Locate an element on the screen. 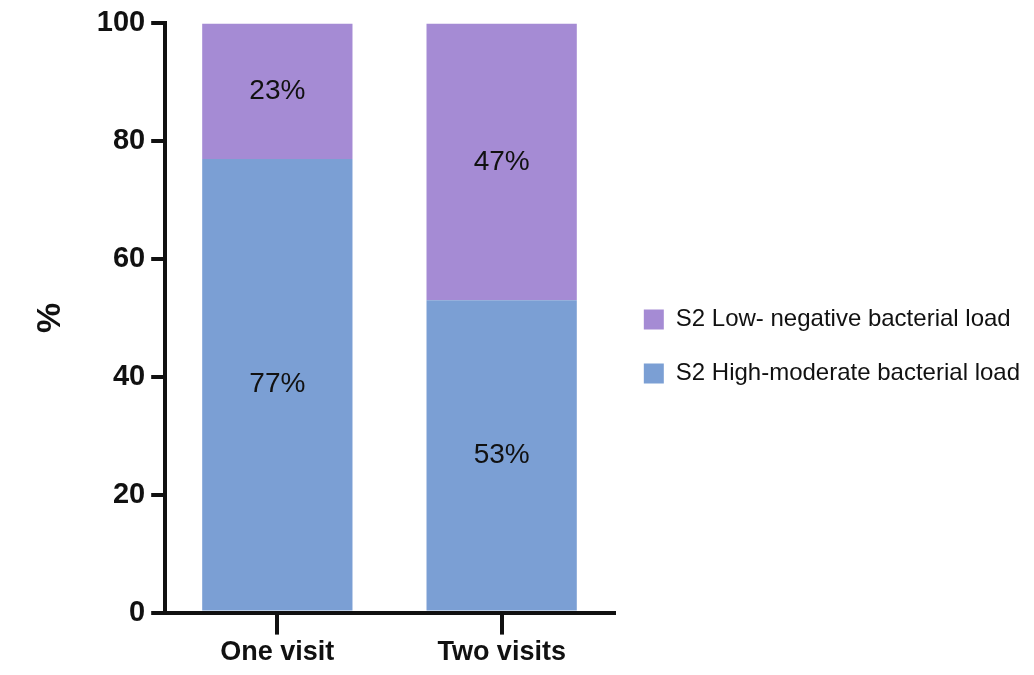 The image size is (1034, 675). y-tick-label: 100 is located at coordinates (121, 21).